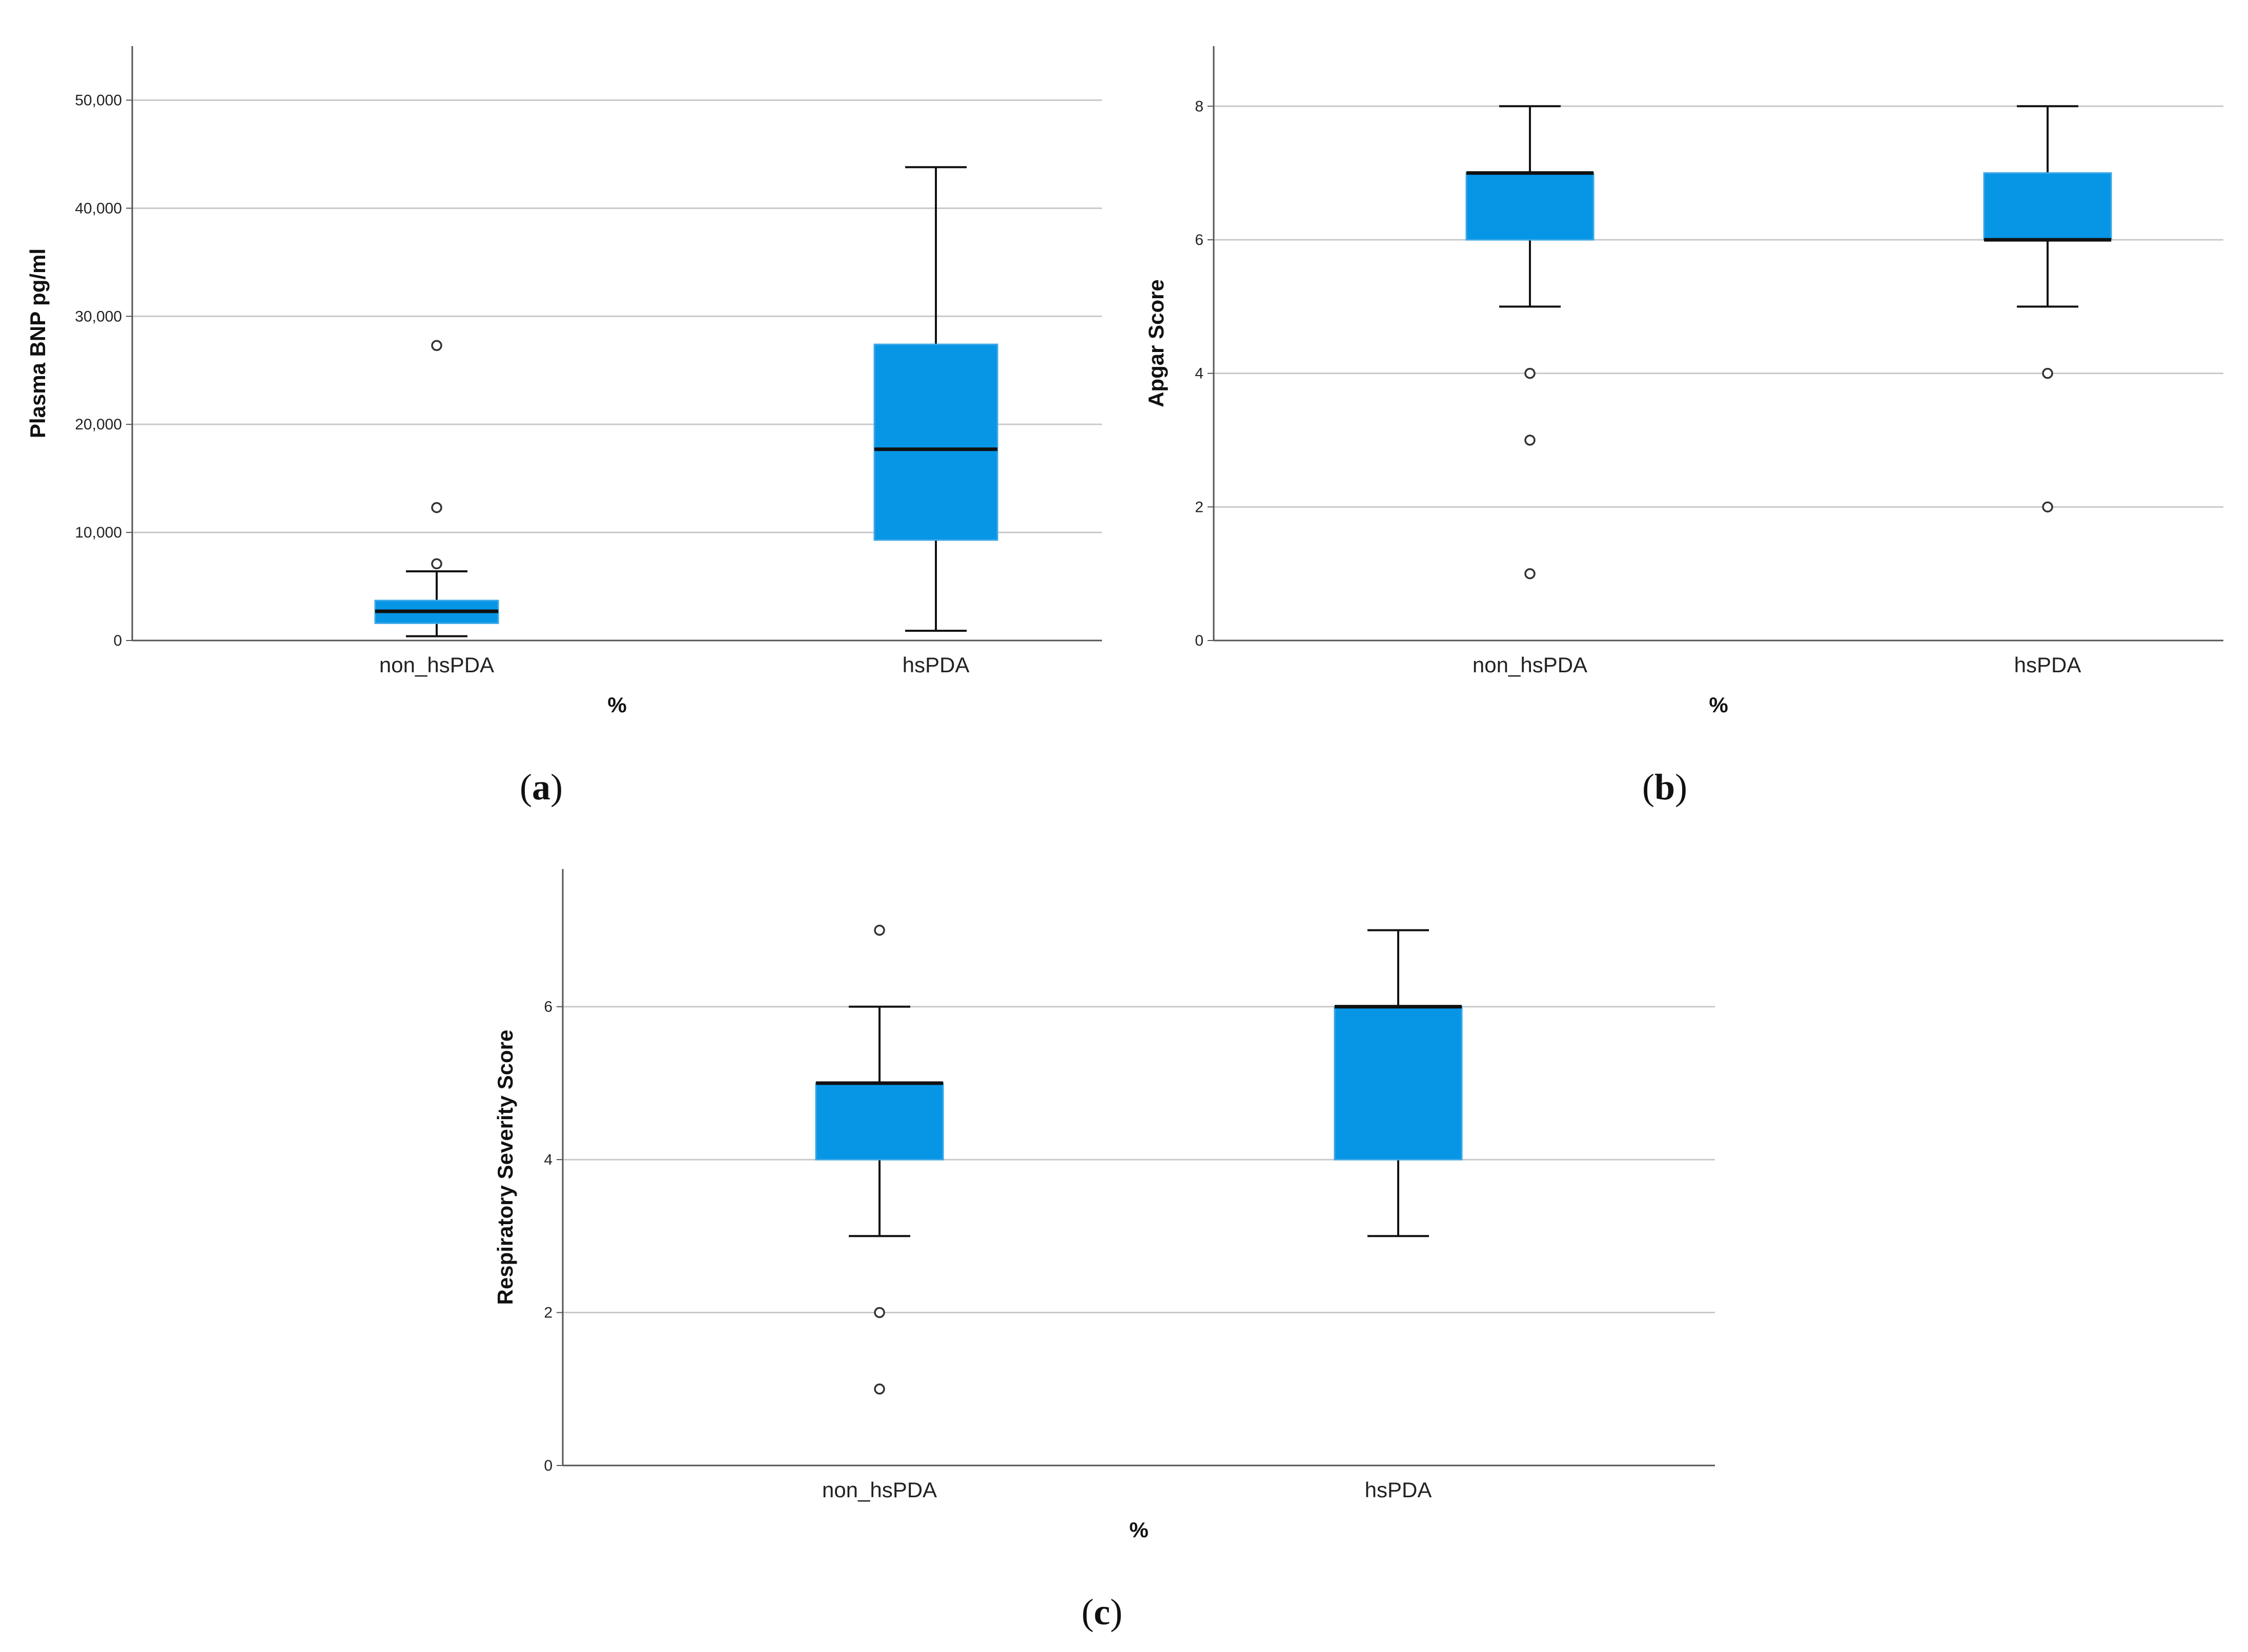 The height and width of the screenshot is (1652, 2248). I want to click on y-tick-label: 20,000, so click(99, 424).